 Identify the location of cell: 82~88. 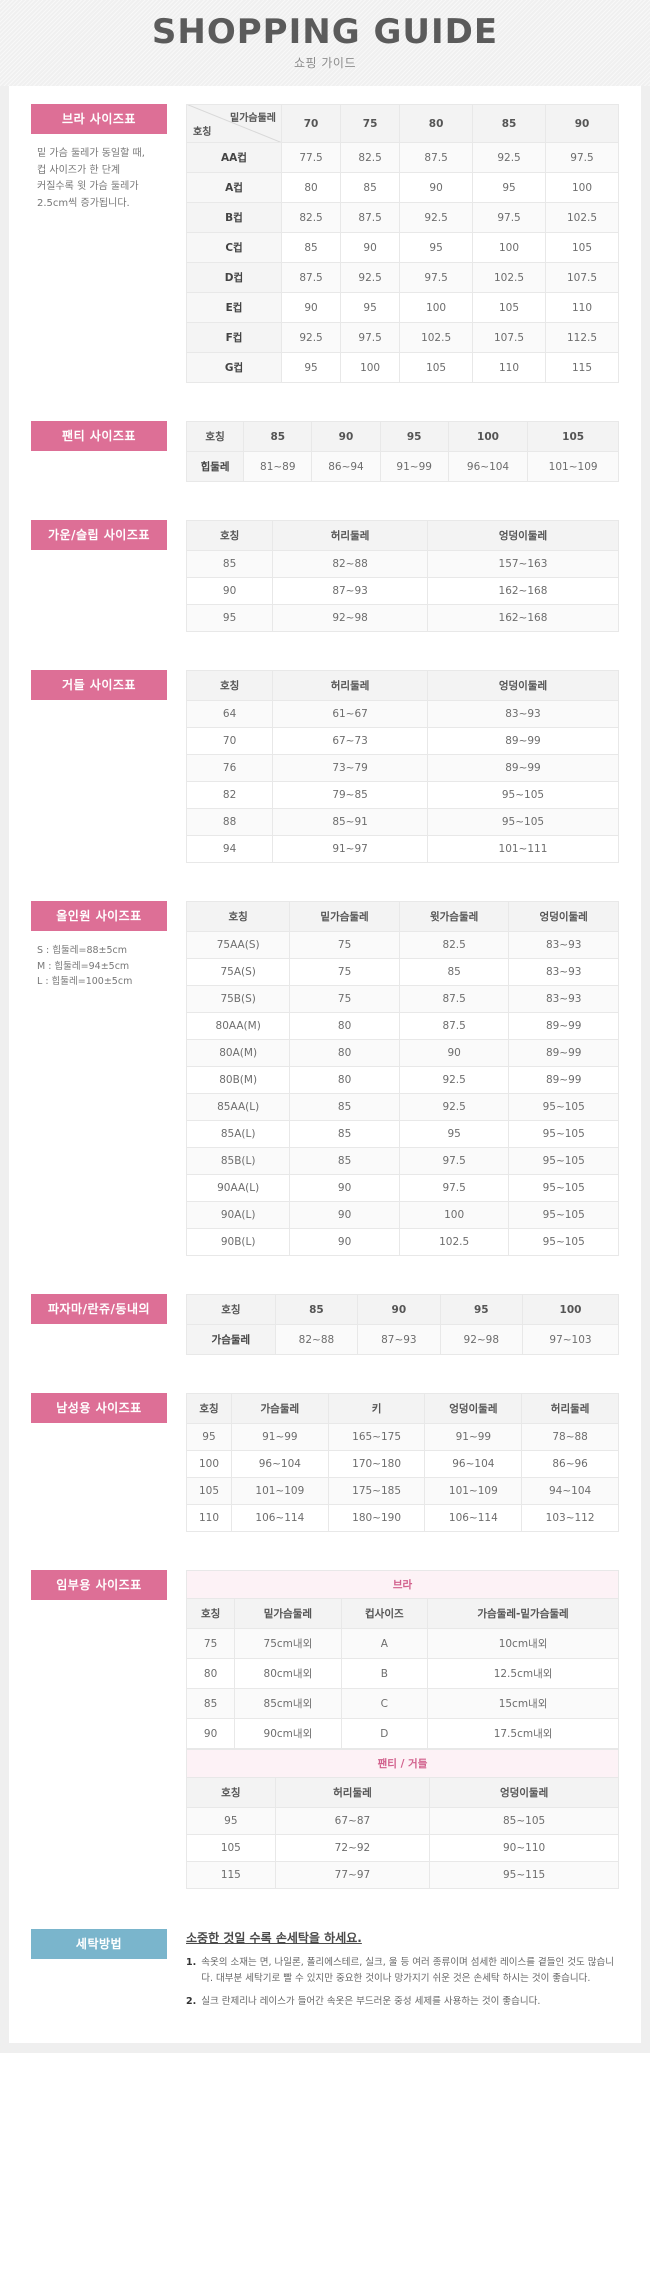
(350, 564).